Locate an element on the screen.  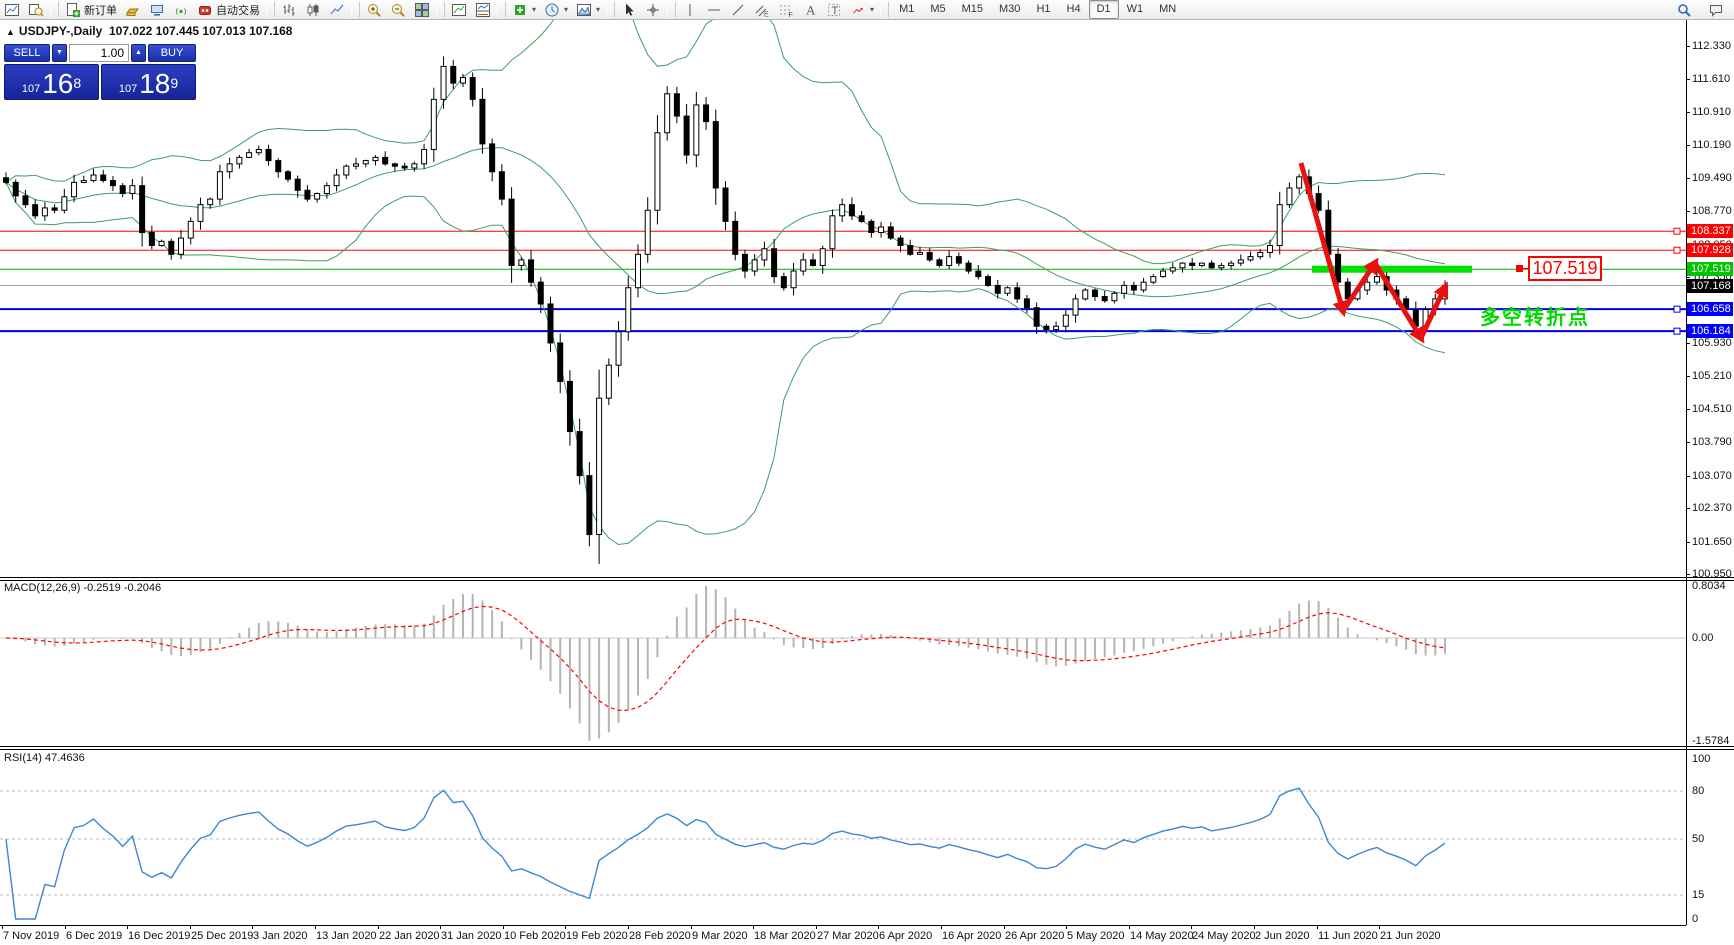
line-button is located at coordinates (337, 9).